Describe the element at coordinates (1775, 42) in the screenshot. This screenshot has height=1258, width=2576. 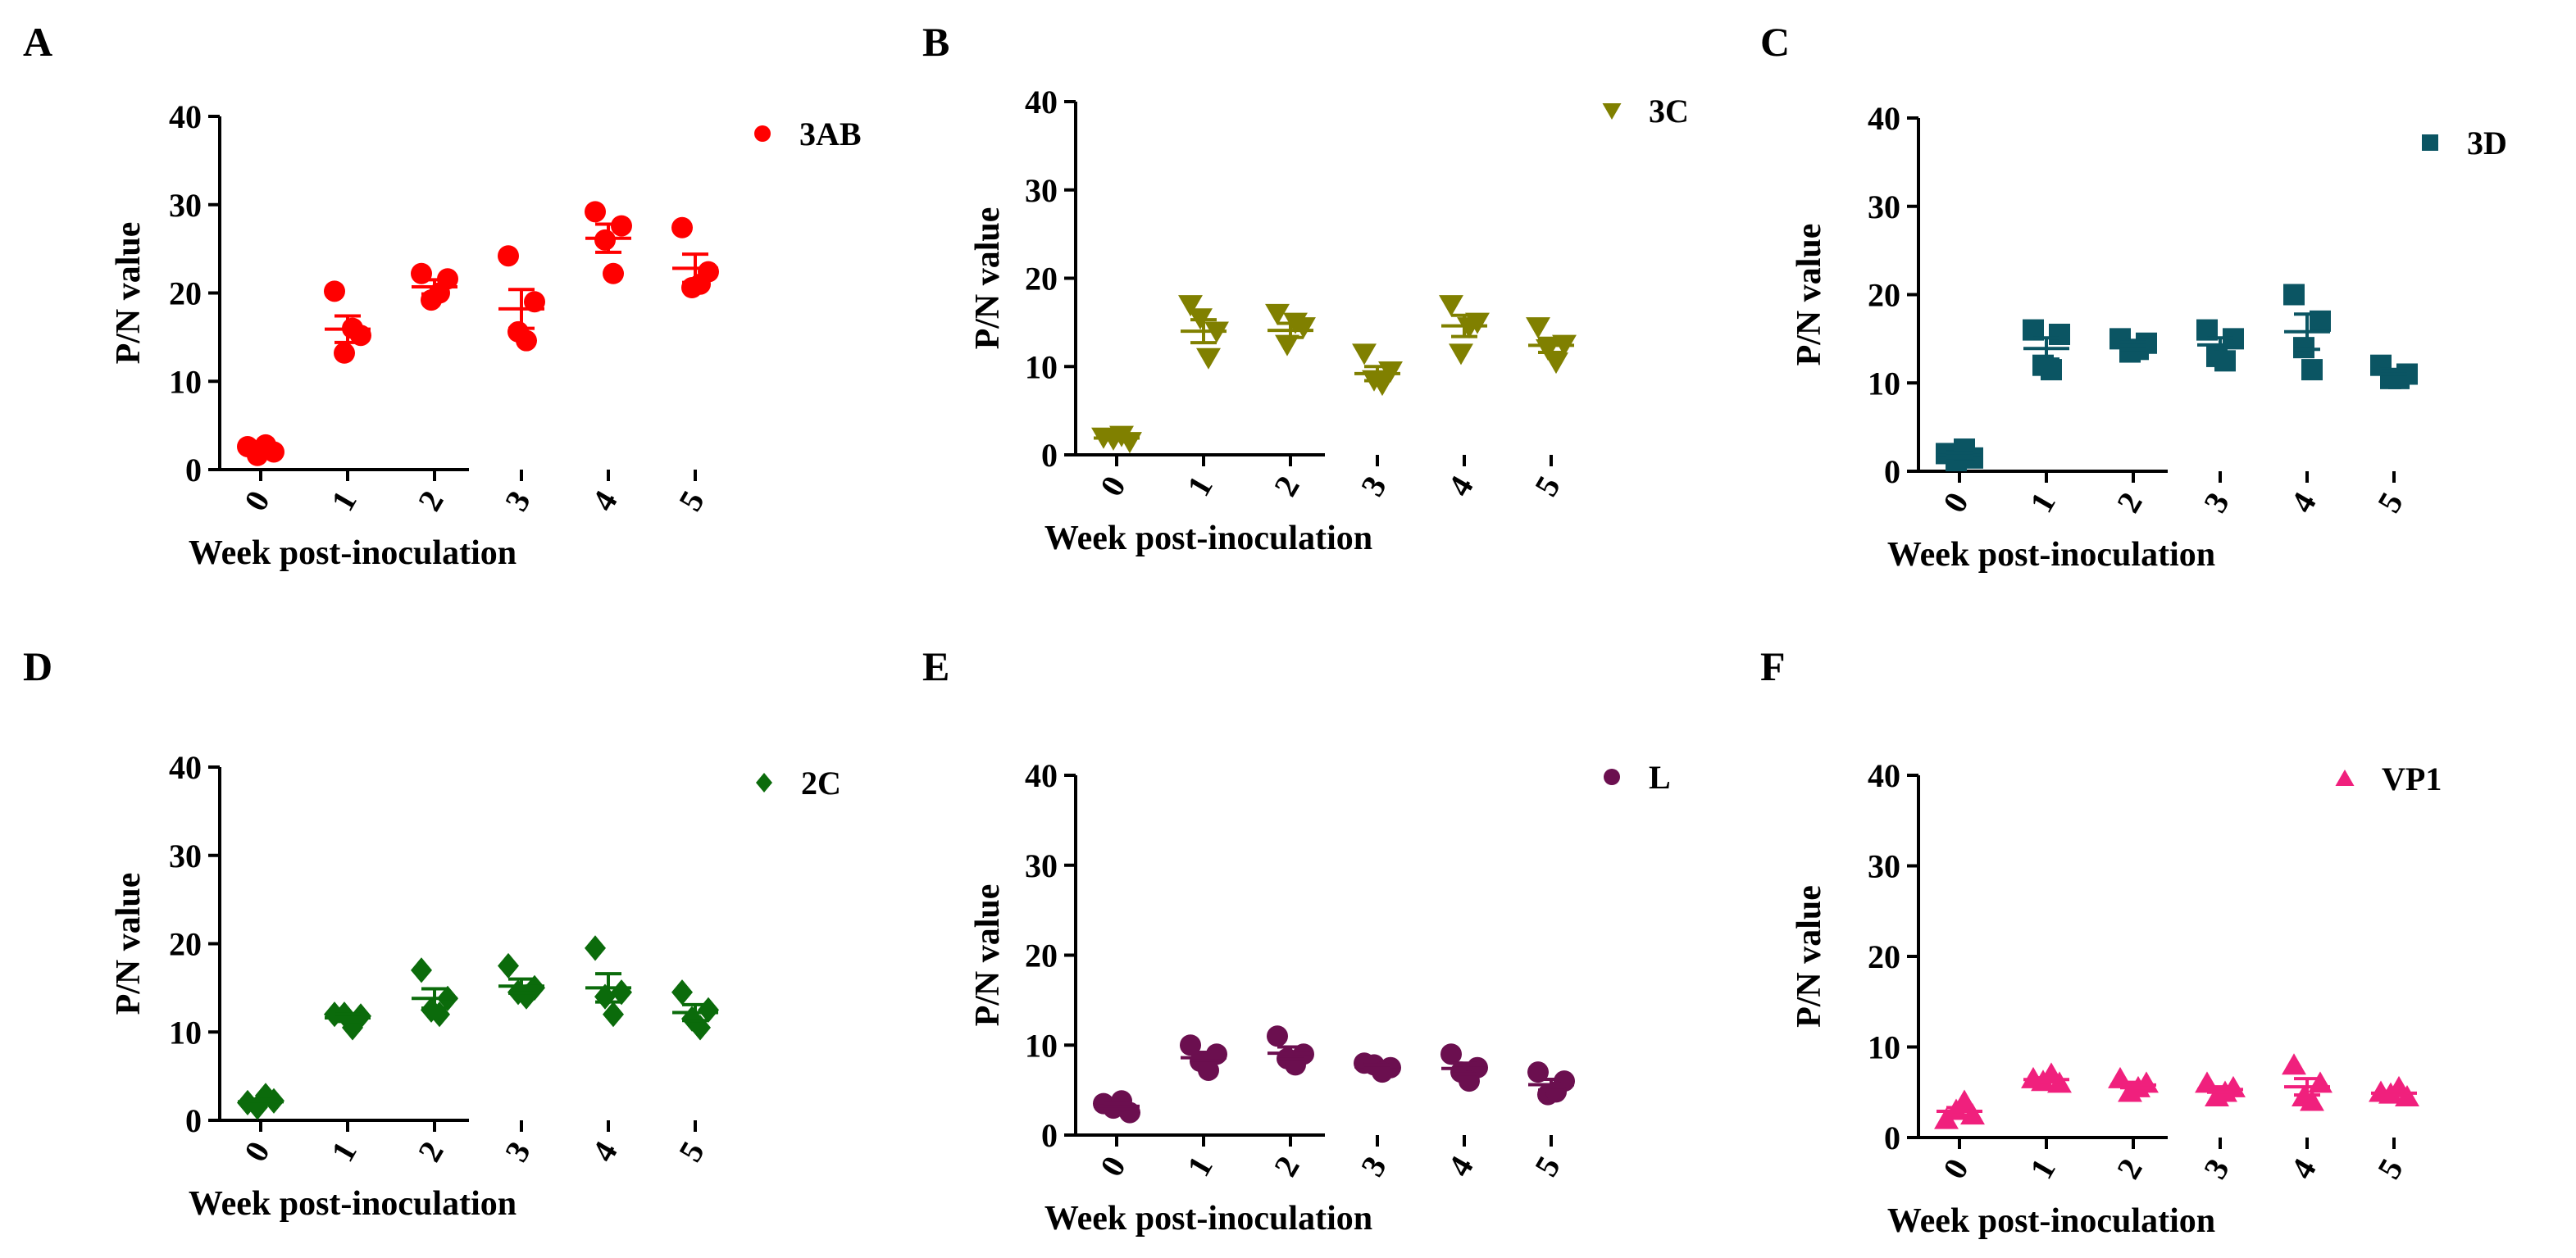
I see `panel-letter: C` at that location.